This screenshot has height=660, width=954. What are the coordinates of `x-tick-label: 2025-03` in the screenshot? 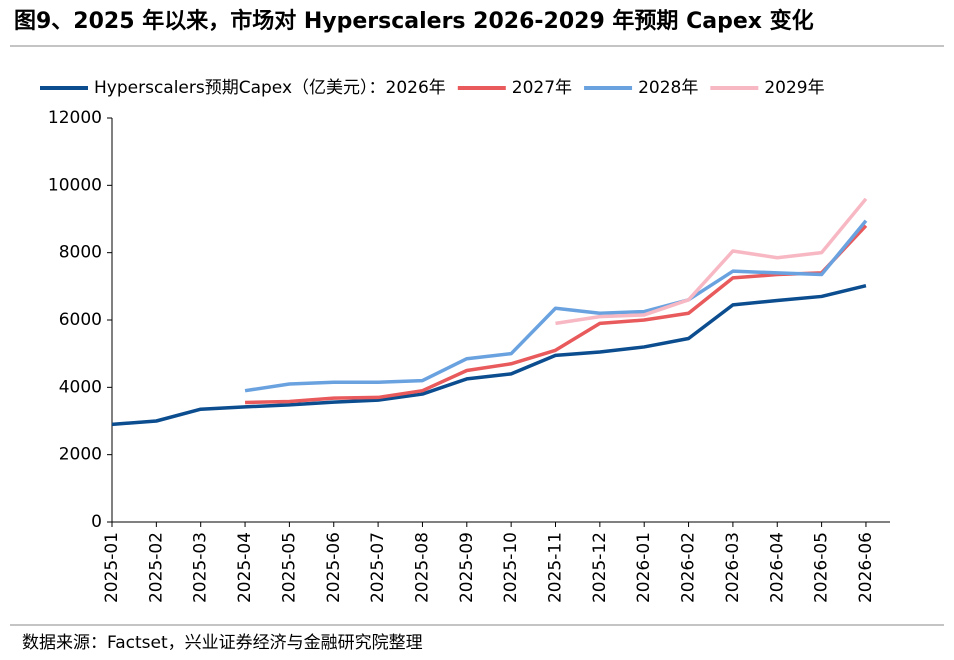 It's located at (201, 567).